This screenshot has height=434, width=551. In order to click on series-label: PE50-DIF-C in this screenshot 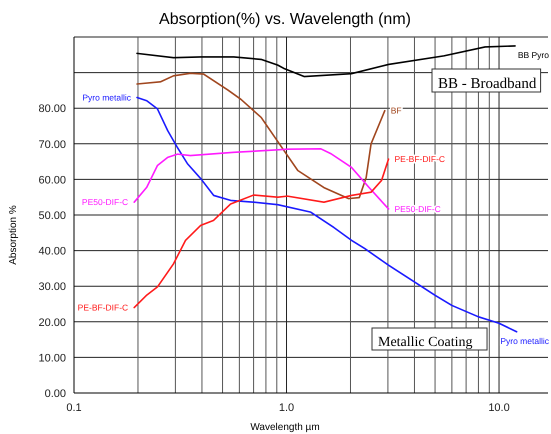, I will do `click(105, 202)`.